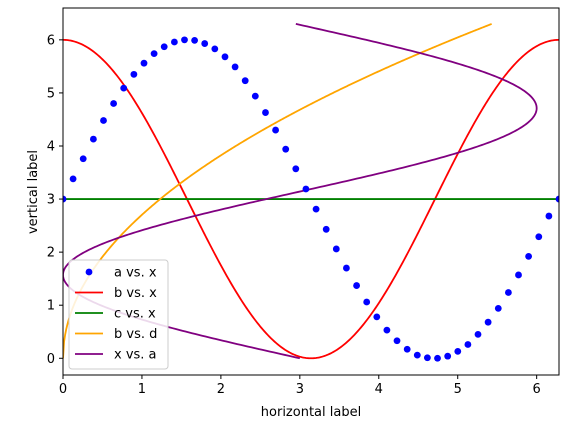 The image size is (585, 425). I want to click on legend-box, so click(118, 314).